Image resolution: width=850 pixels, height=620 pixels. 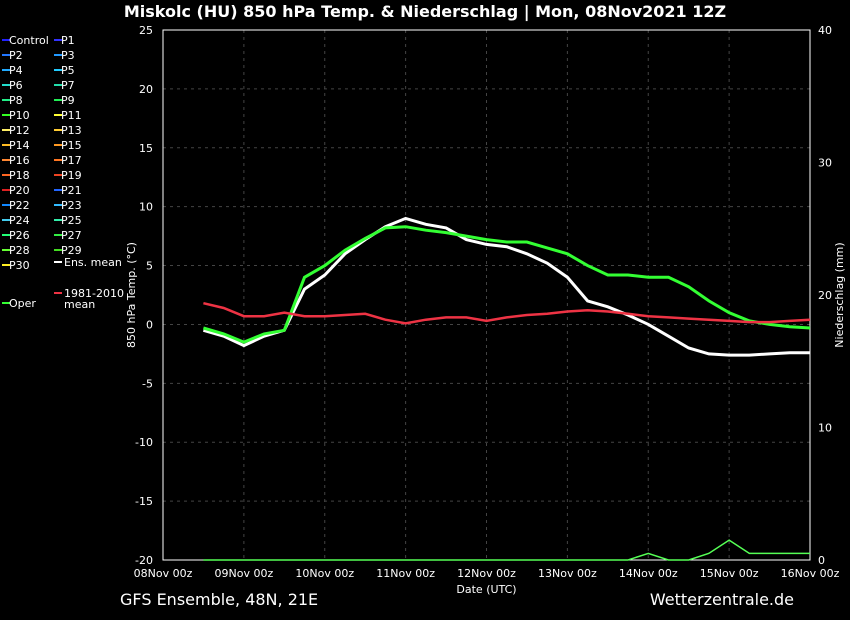 What do you see at coordinates (839, 294) in the screenshot?
I see `y2-axis-label: Niederschlag (mm)` at bounding box center [839, 294].